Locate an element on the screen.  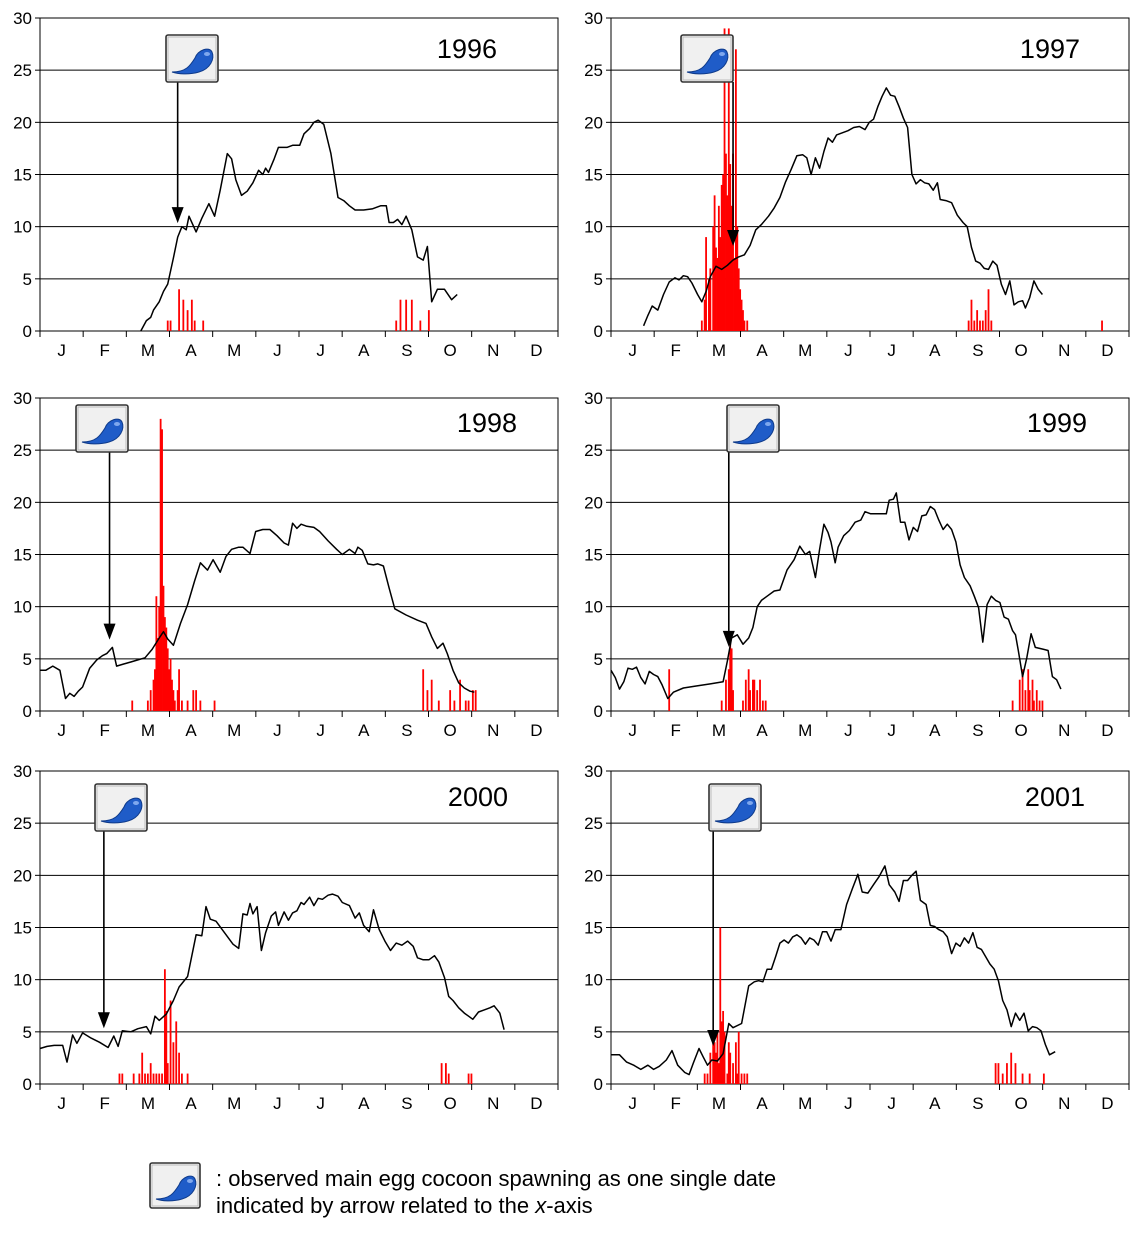
icon-frame is located at coordinates (707, 58).